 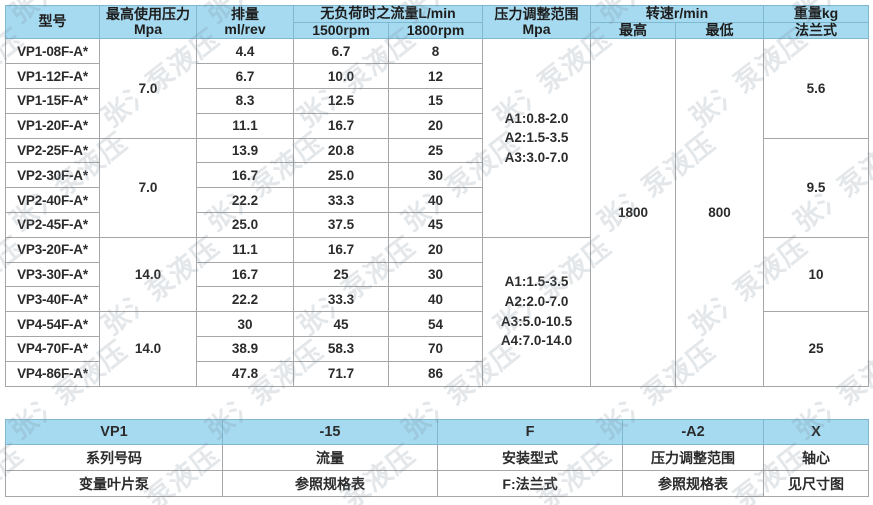 I want to click on header-displacement-unit: ml/rev, so click(x=245, y=29).